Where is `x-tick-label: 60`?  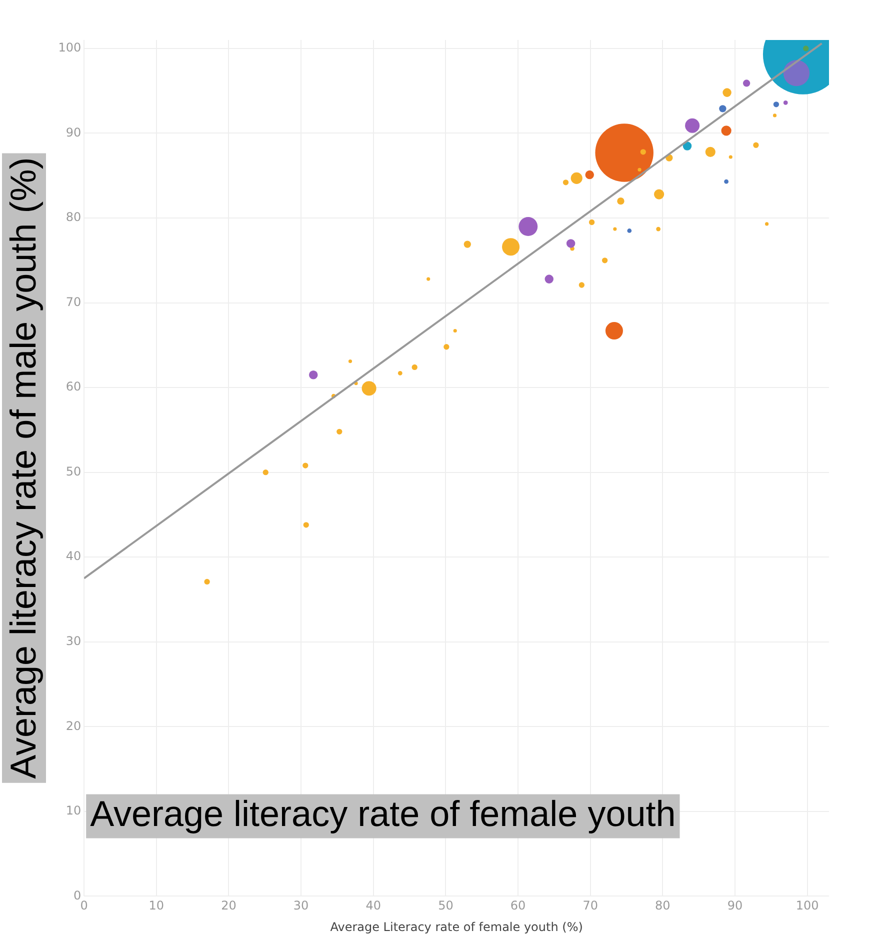
x-tick-label: 60 is located at coordinates (518, 905).